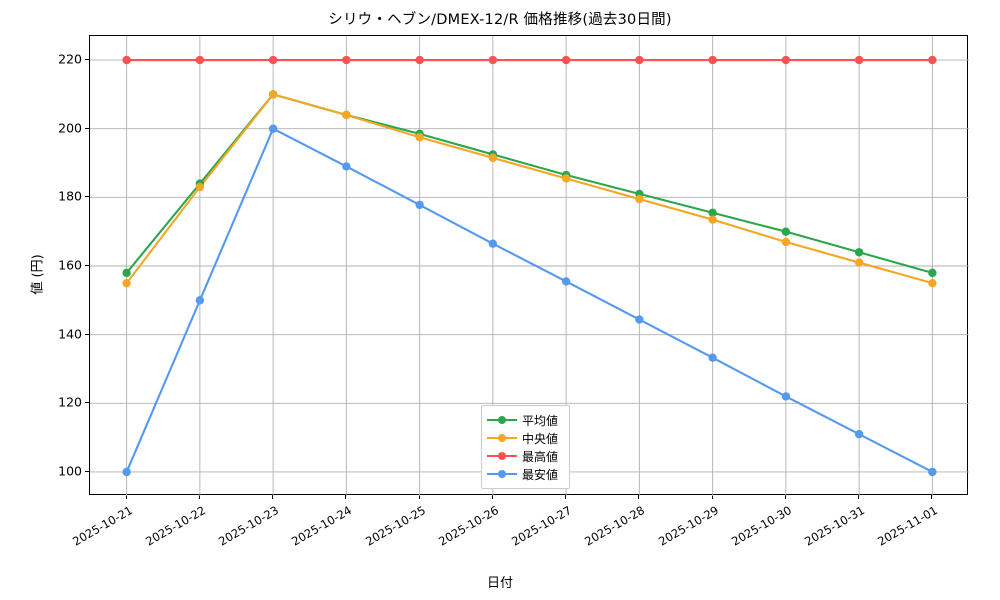 This screenshot has height=600, width=1000. I want to click on y-tick-label-3: 160, so click(70, 265).